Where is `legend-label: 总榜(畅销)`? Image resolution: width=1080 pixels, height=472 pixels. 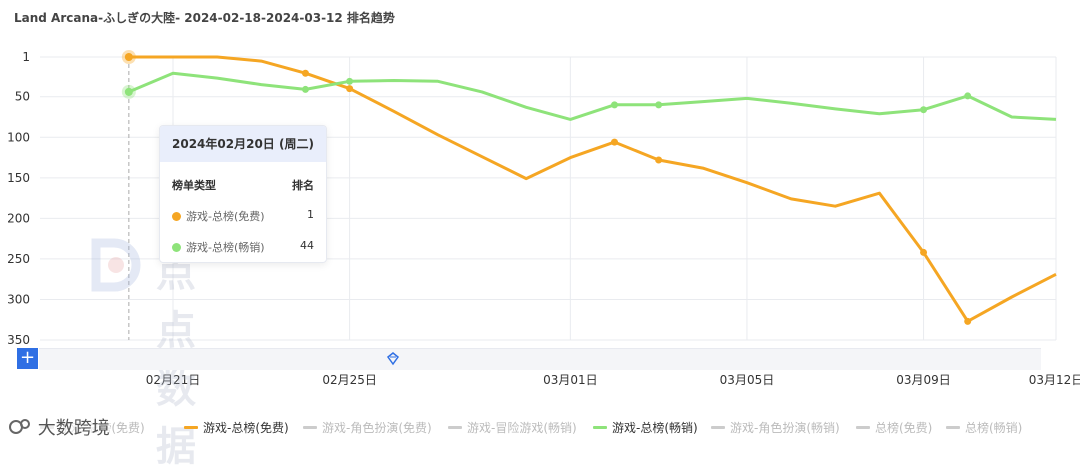
legend-label: 总榜(畅销) is located at coordinates (994, 428).